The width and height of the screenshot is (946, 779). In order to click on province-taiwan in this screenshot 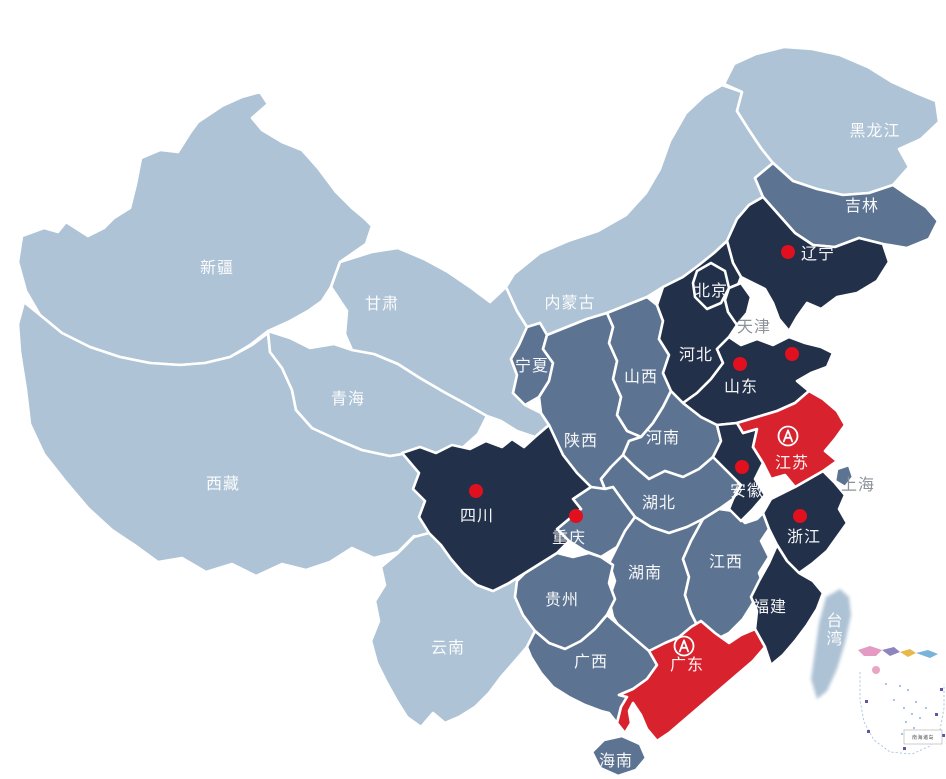, I will do `click(831, 644)`.